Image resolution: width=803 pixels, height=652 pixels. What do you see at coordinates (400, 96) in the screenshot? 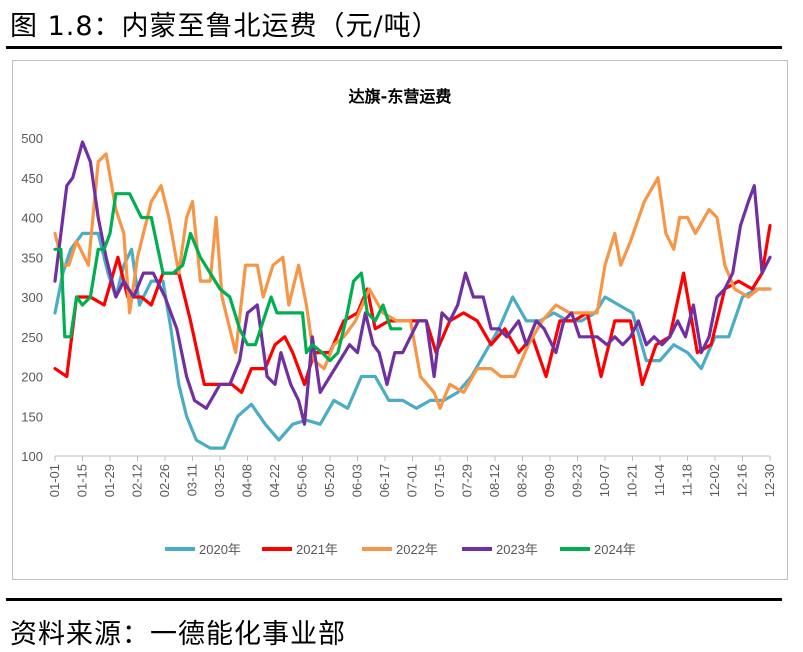
I see `chart-title: 达旗-东营运费` at bounding box center [400, 96].